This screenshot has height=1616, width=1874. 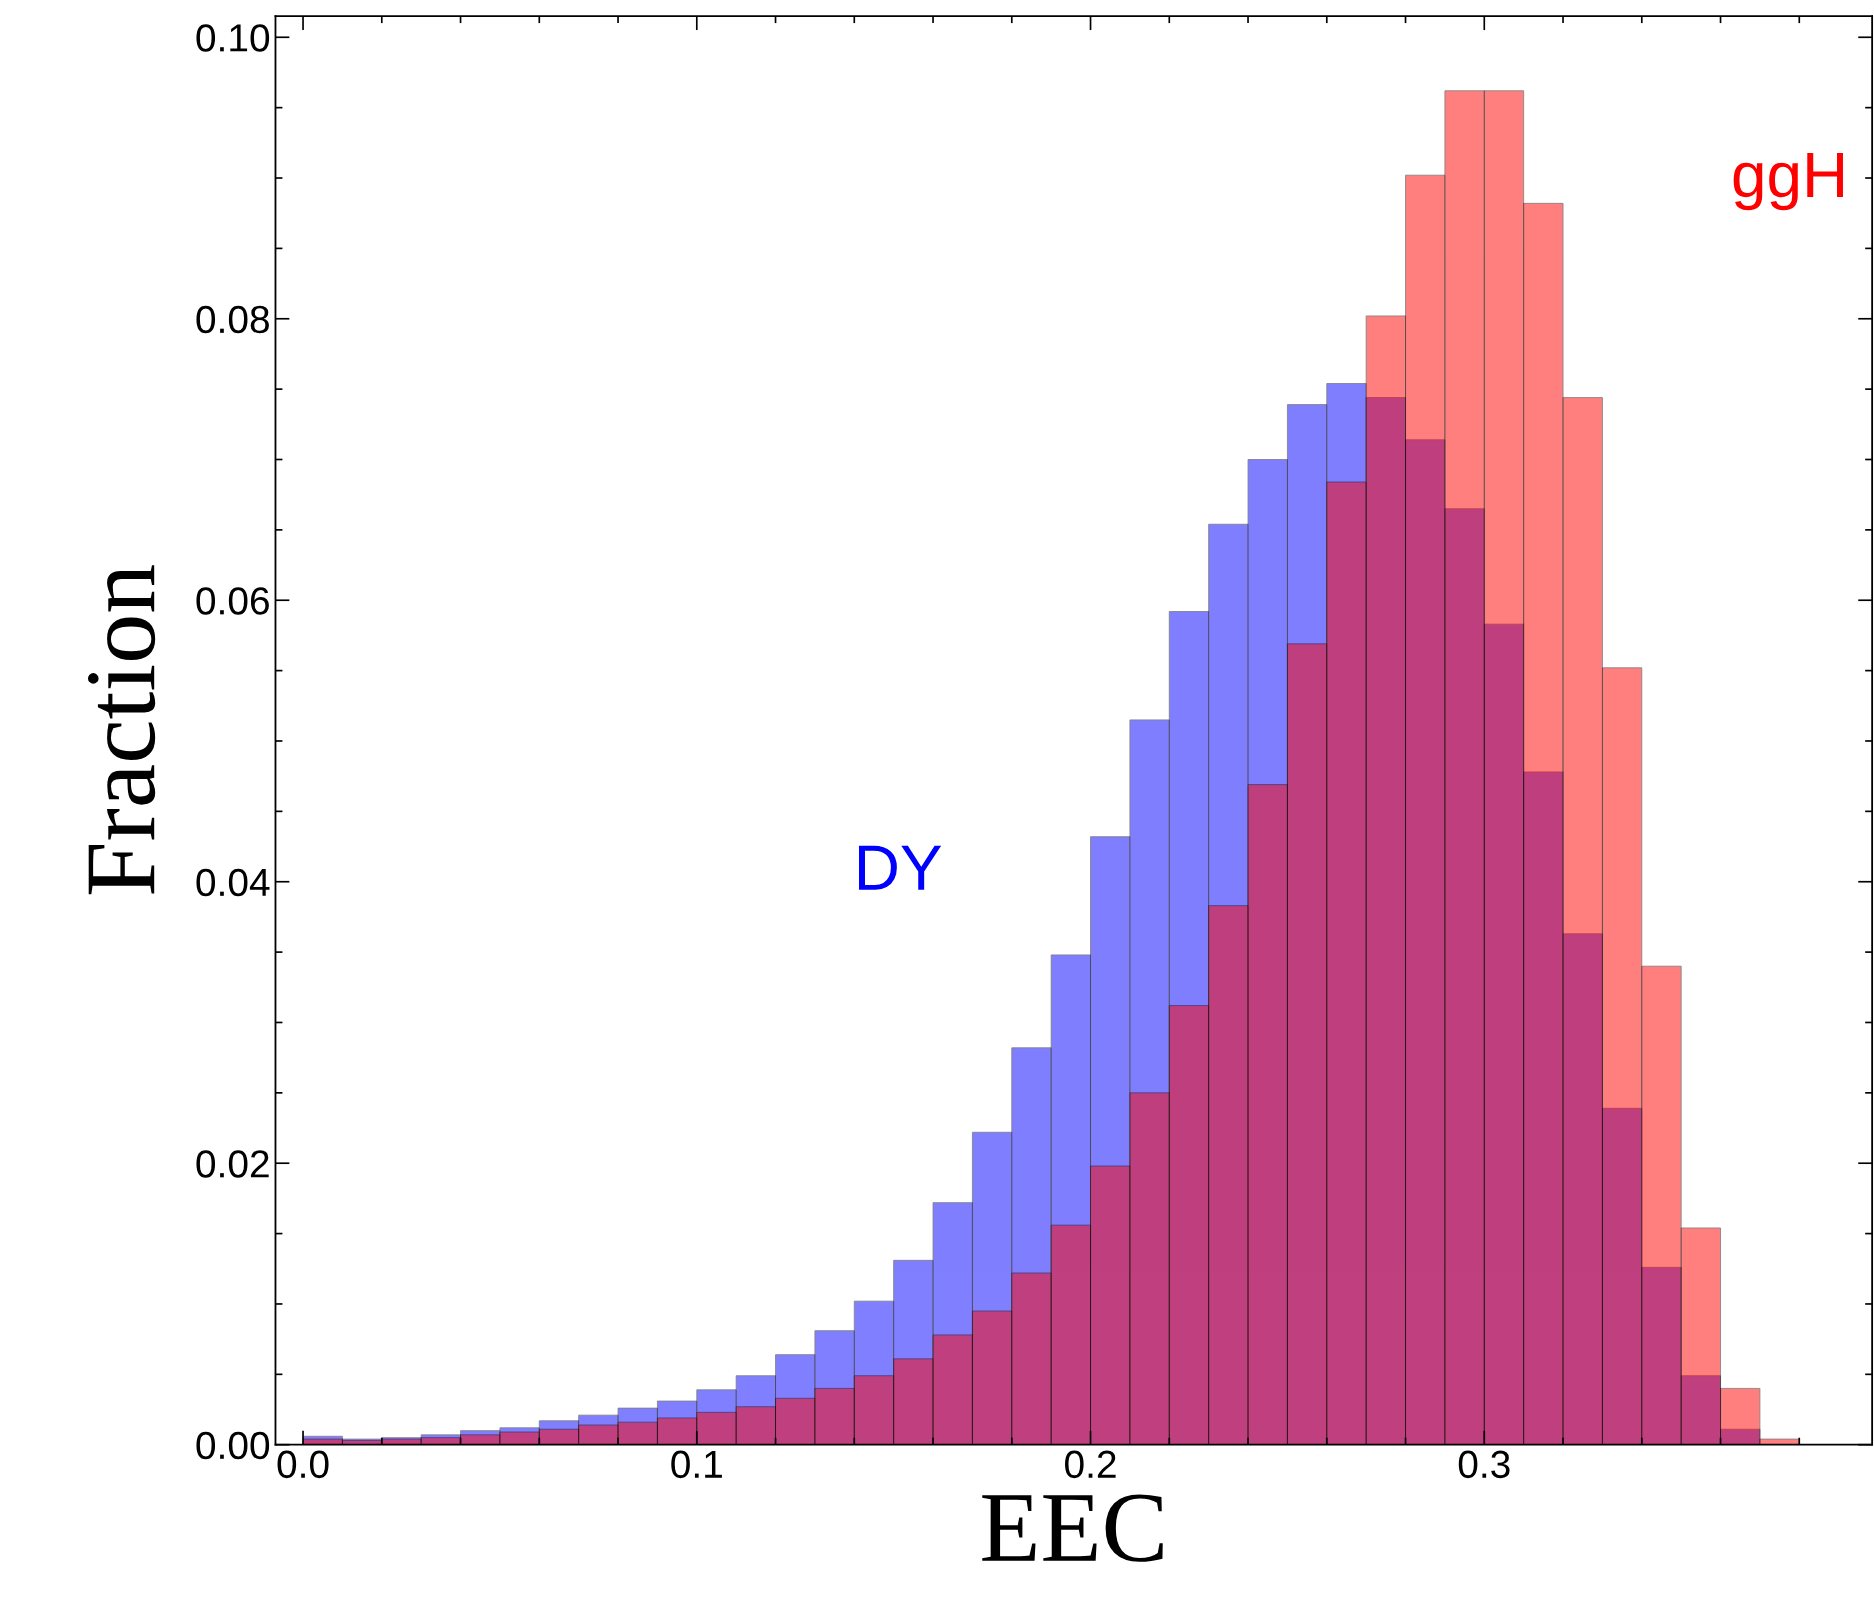 What do you see at coordinates (303, 1464) in the screenshot?
I see `x-tick-label: 0.0` at bounding box center [303, 1464].